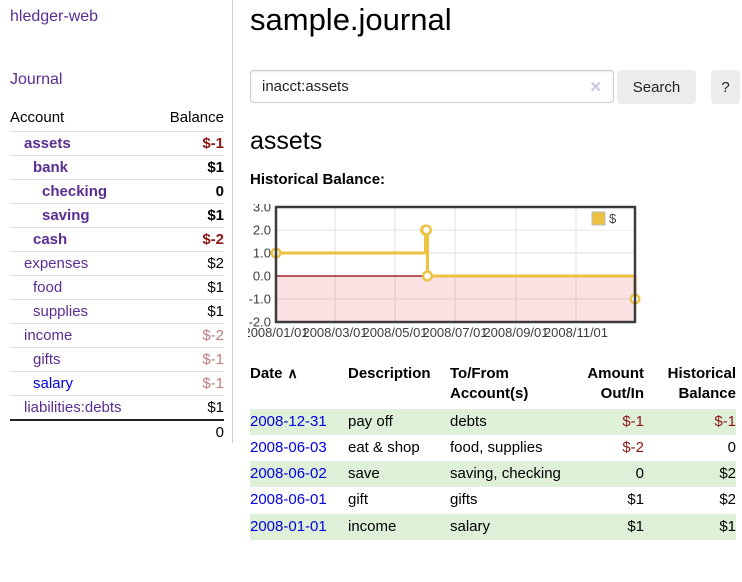 Image resolution: width=742 pixels, height=582 pixels. I want to click on transaction-accounts: food, supplies, so click(496, 447).